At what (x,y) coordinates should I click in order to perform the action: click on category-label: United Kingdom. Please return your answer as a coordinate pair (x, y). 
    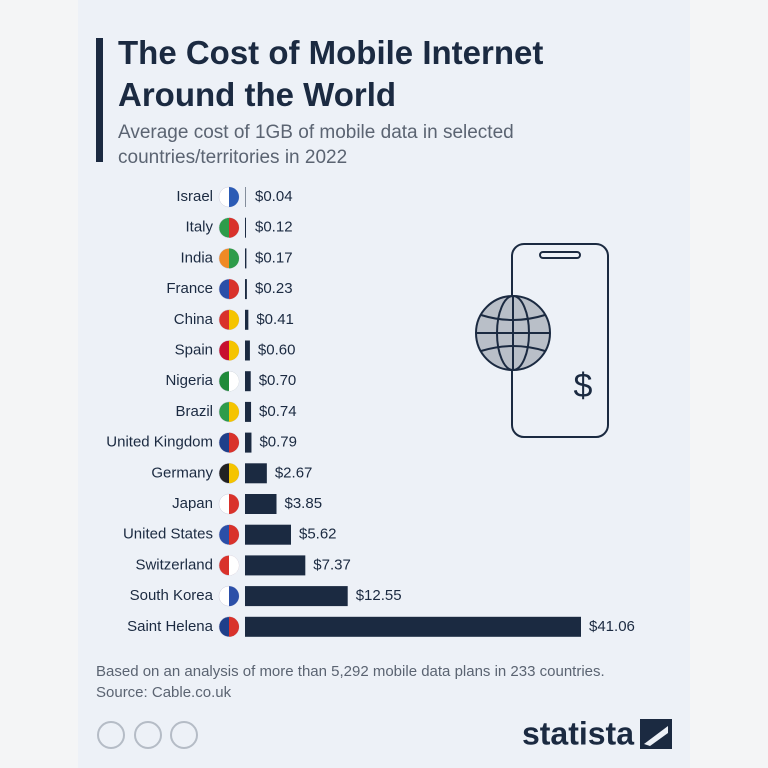
    Looking at the image, I should click on (159, 442).